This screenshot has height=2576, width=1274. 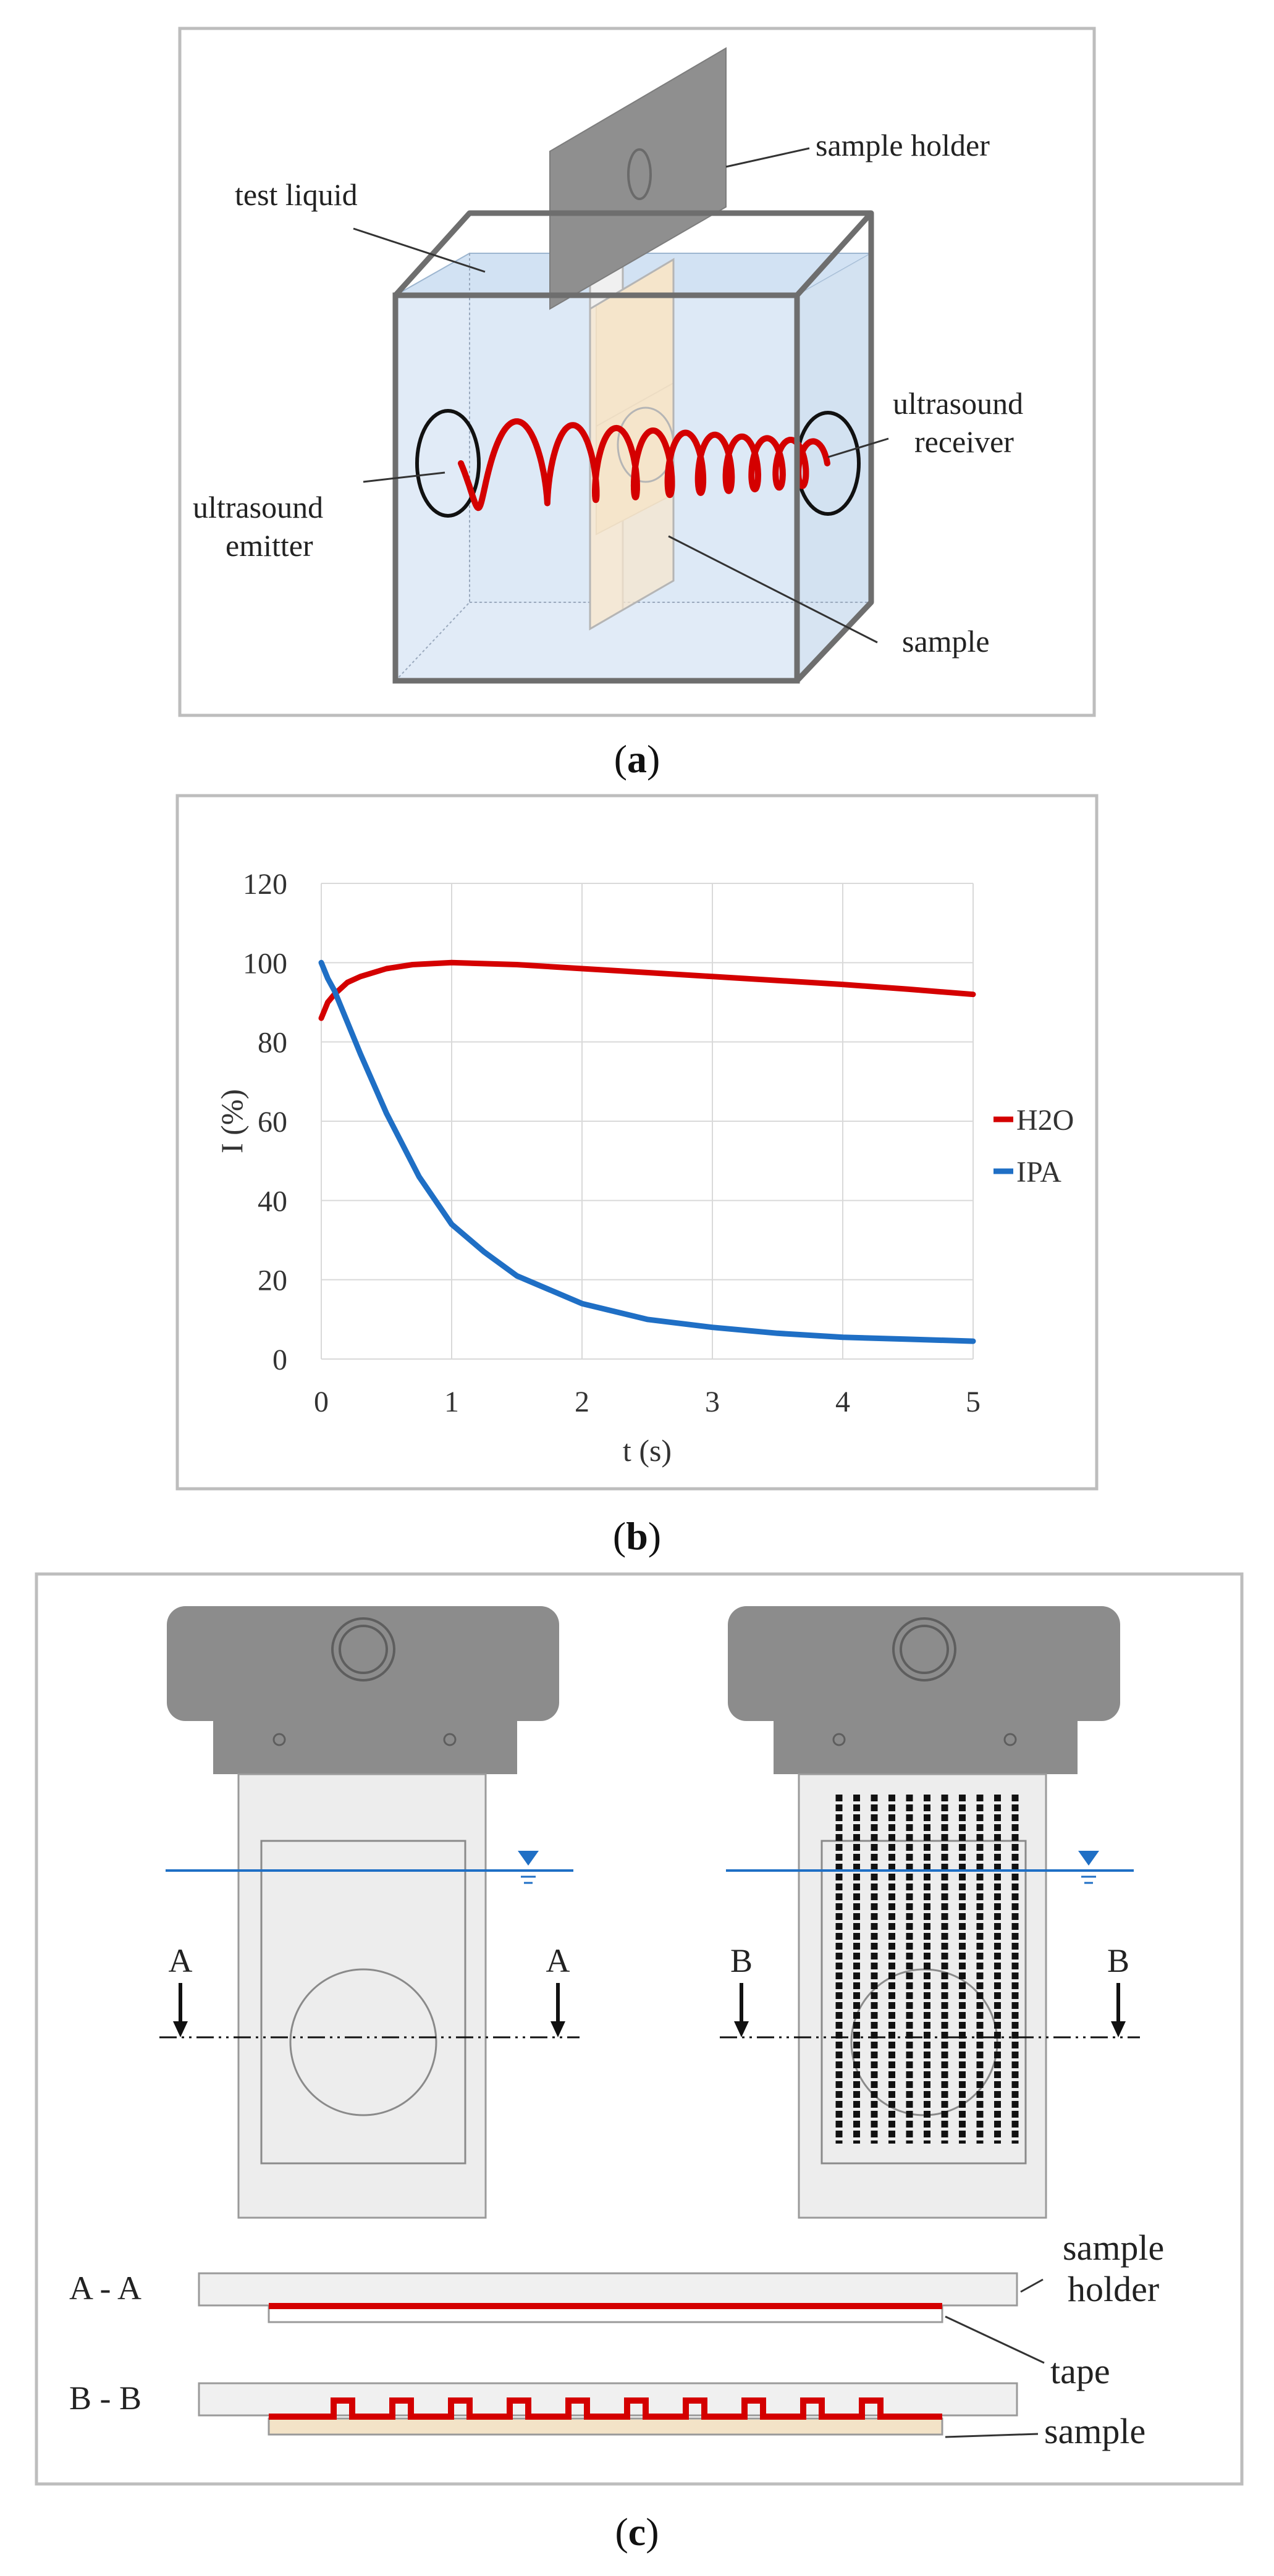 What do you see at coordinates (1118, 1960) in the screenshot?
I see `section-label-b-right: B` at bounding box center [1118, 1960].